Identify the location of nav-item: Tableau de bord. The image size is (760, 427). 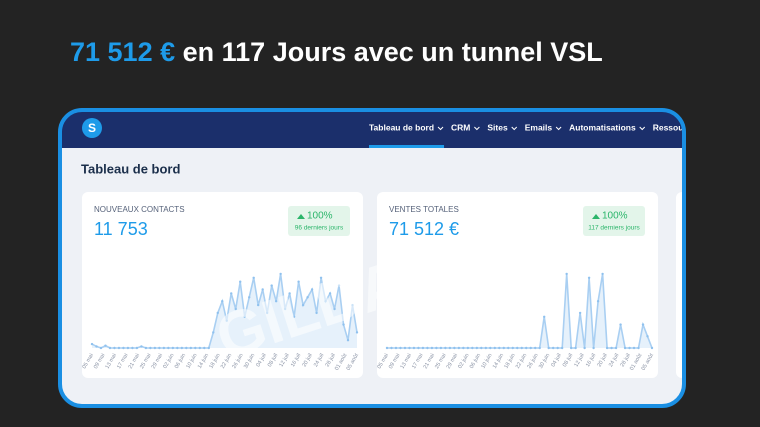
(401, 127).